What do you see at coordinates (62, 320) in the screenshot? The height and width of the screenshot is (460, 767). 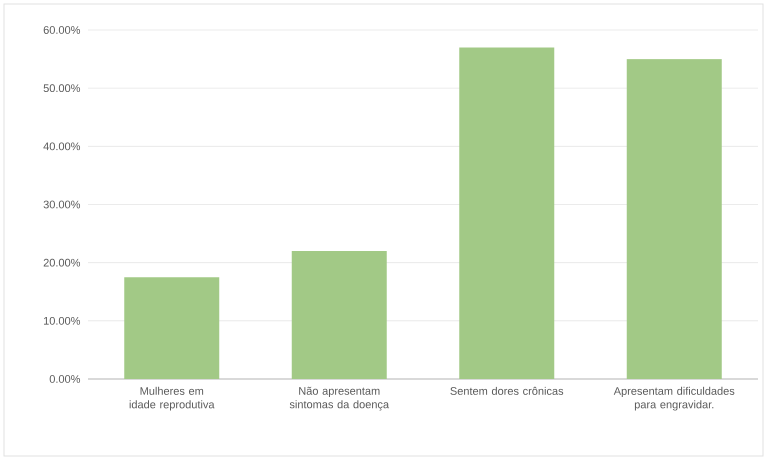 I see `y-tick-label: 10.00%` at bounding box center [62, 320].